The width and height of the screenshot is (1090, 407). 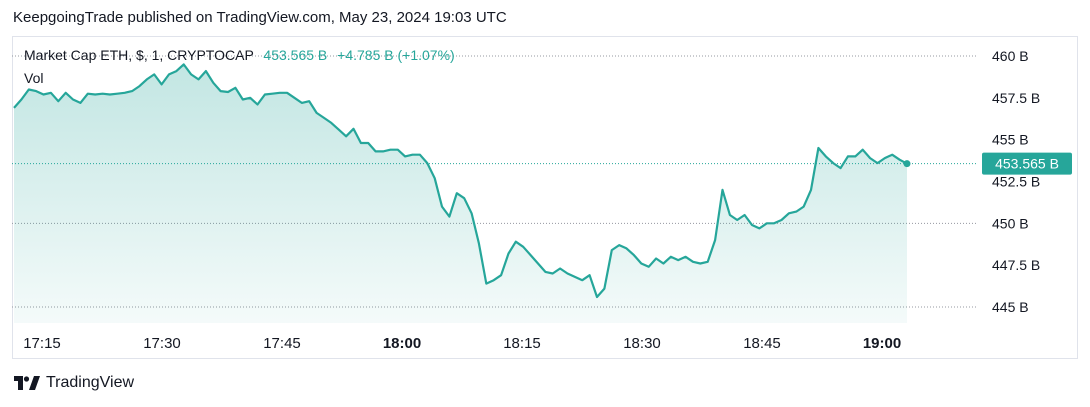 I want to click on x-tick-label: 18:00, so click(x=402, y=343).